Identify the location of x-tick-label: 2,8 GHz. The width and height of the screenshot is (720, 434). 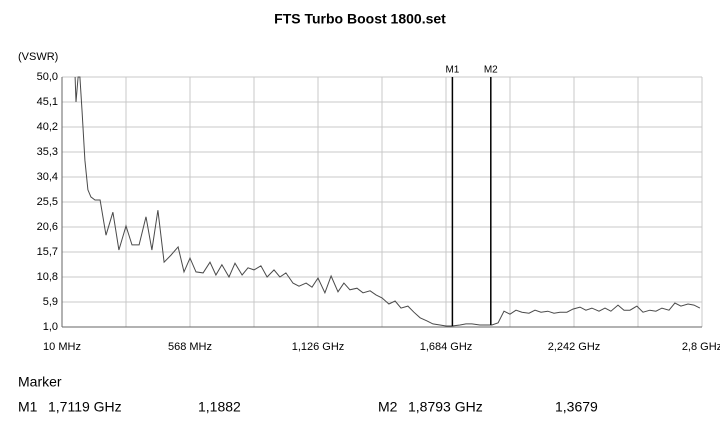
(701, 347).